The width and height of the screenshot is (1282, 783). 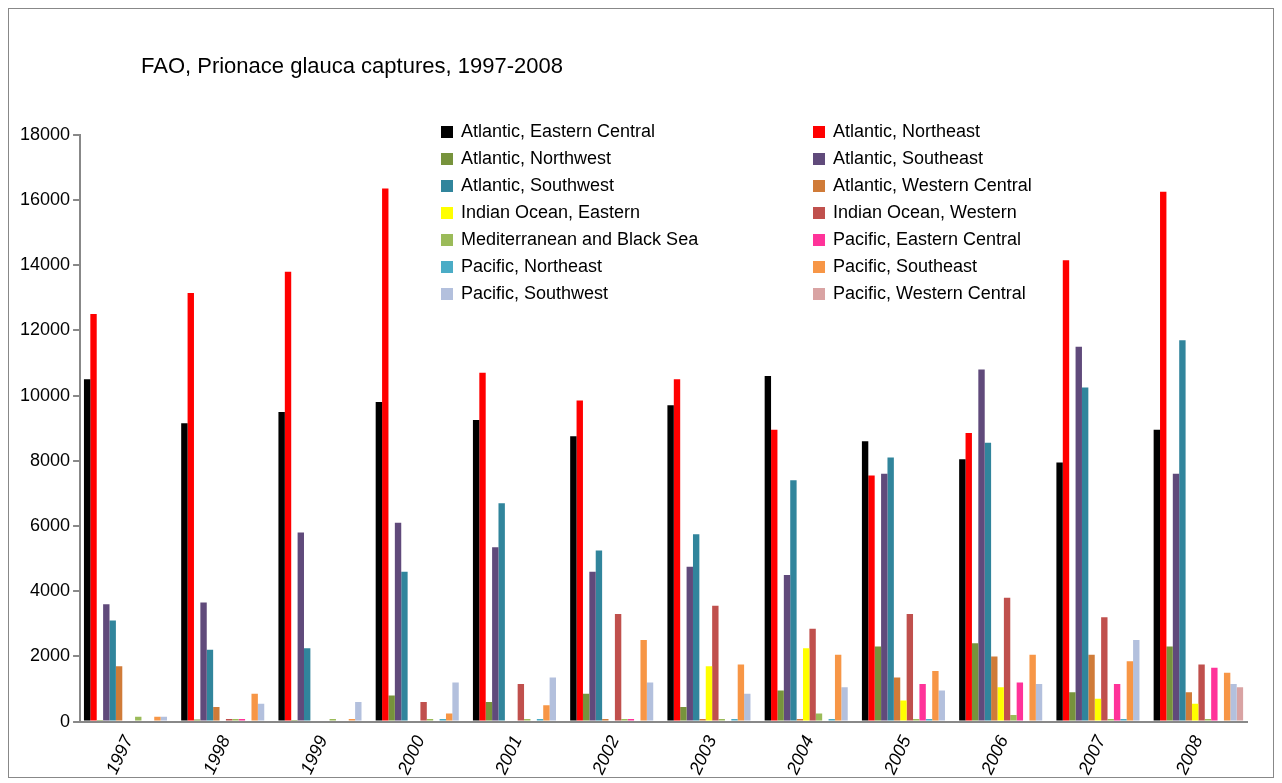 What do you see at coordinates (907, 131) in the screenshot?
I see `legend-label: Atlantic, Northeast` at bounding box center [907, 131].